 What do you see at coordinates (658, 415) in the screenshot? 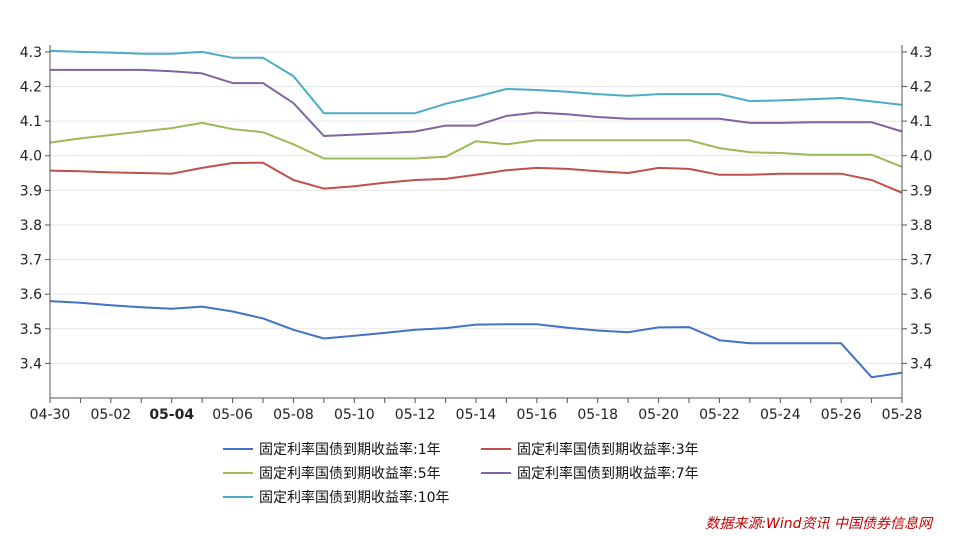
I see `x-tick-label: 05-20` at bounding box center [658, 415].